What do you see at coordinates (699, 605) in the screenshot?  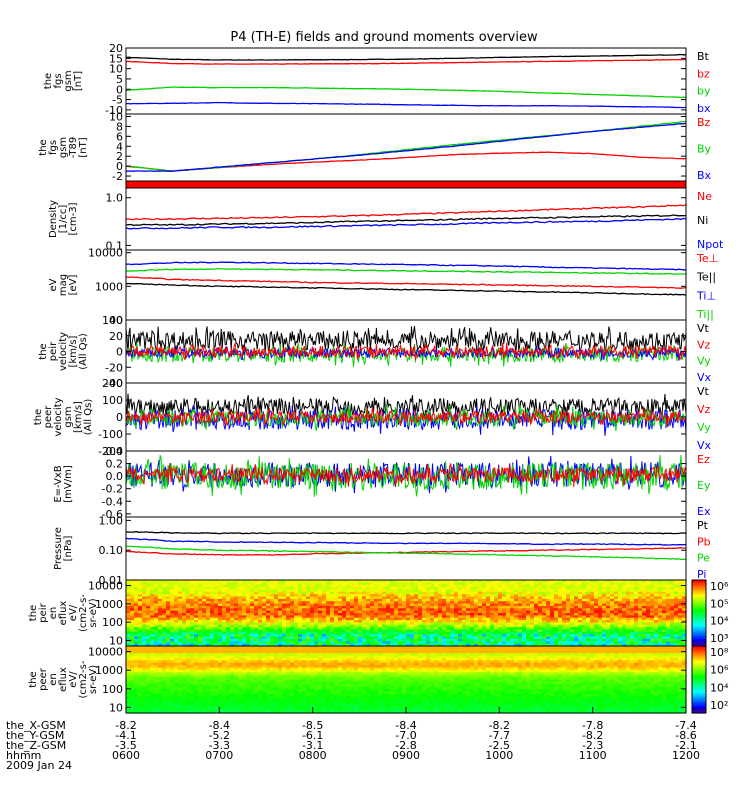 I see `colorbar-segment` at bounding box center [699, 605].